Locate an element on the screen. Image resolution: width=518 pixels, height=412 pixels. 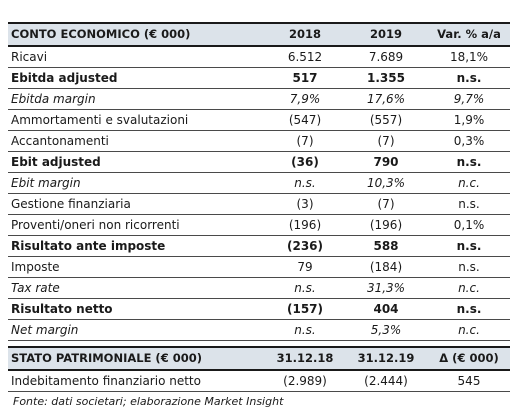
table-row: Risultato ante imposte (236) 588 n.s. is located at coordinates (259, 246).